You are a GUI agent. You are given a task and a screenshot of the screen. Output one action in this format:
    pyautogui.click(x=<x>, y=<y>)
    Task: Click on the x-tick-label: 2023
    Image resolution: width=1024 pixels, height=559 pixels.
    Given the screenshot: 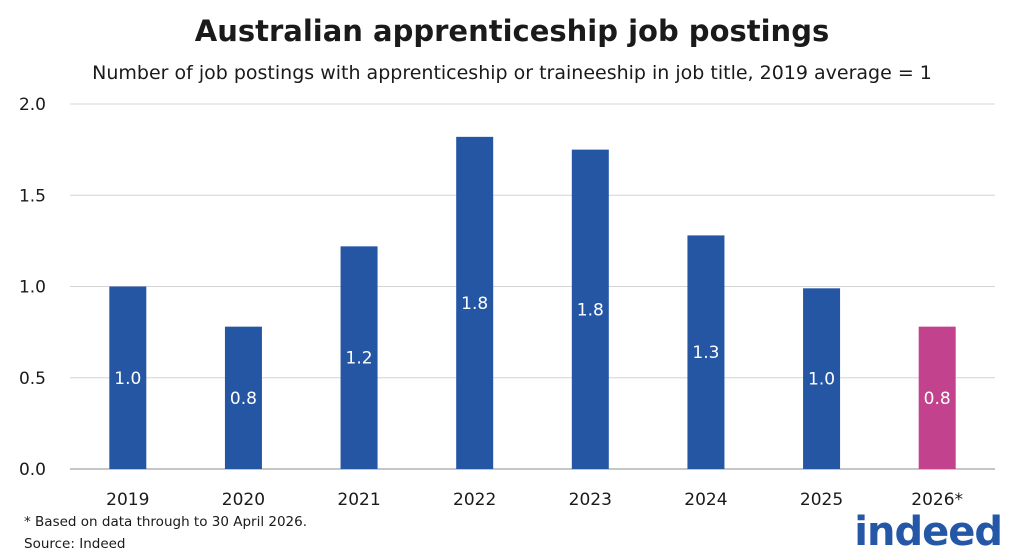 What is the action you would take?
    pyautogui.click(x=590, y=500)
    